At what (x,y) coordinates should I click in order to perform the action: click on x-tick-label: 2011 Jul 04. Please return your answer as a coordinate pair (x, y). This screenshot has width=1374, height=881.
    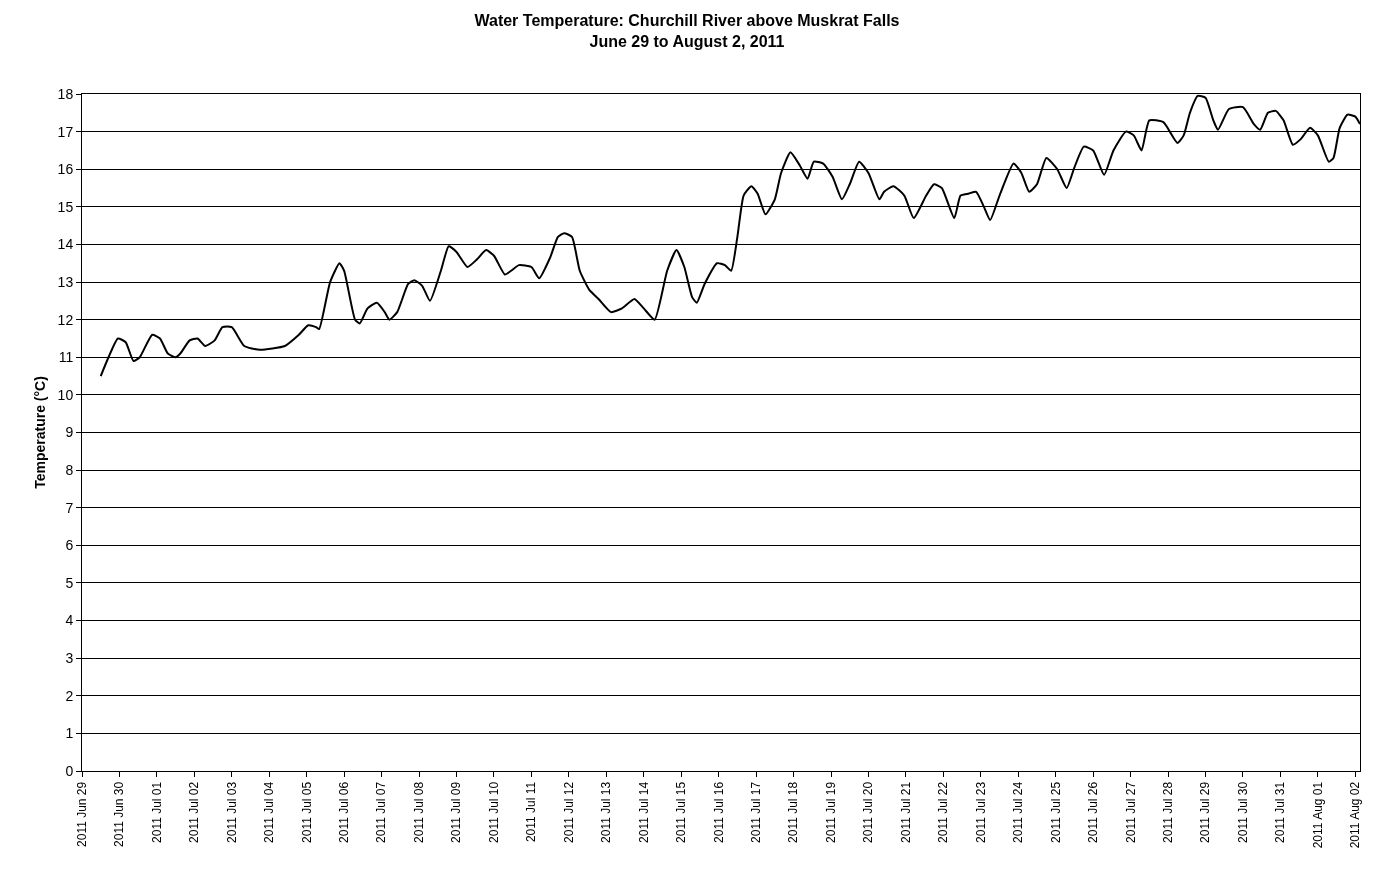
    Looking at the image, I should click on (269, 812).